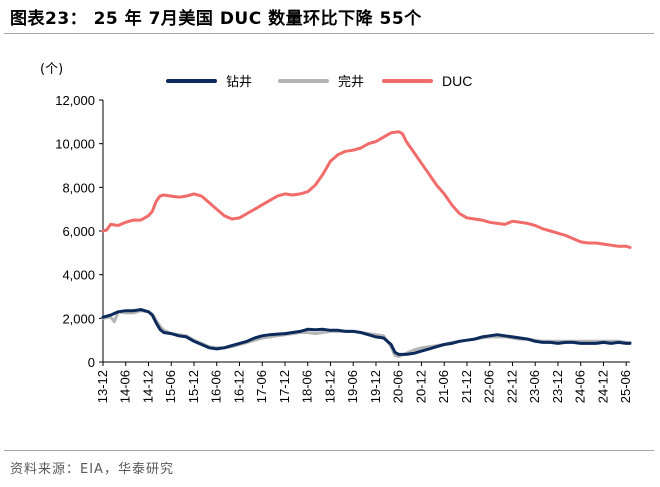 Image resolution: width=660 pixels, height=487 pixels. Describe the element at coordinates (261, 386) in the screenshot. I see `x-tick-label: 17-06` at that location.